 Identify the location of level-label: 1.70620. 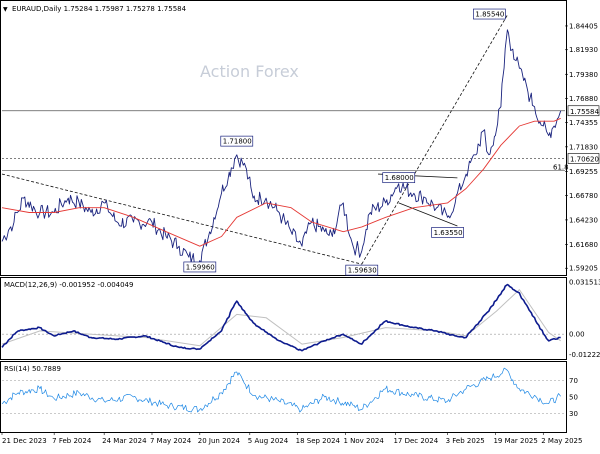
(584, 159).